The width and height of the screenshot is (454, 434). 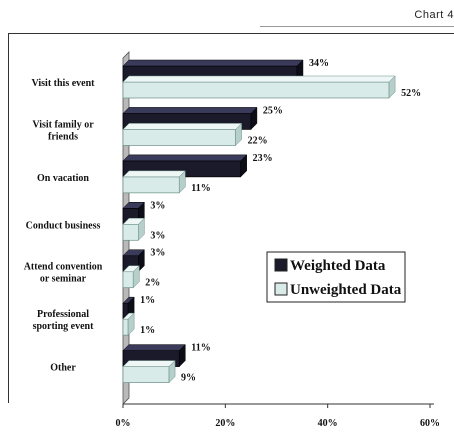 What do you see at coordinates (258, 140) in the screenshot?
I see `value-label: 22%` at bounding box center [258, 140].